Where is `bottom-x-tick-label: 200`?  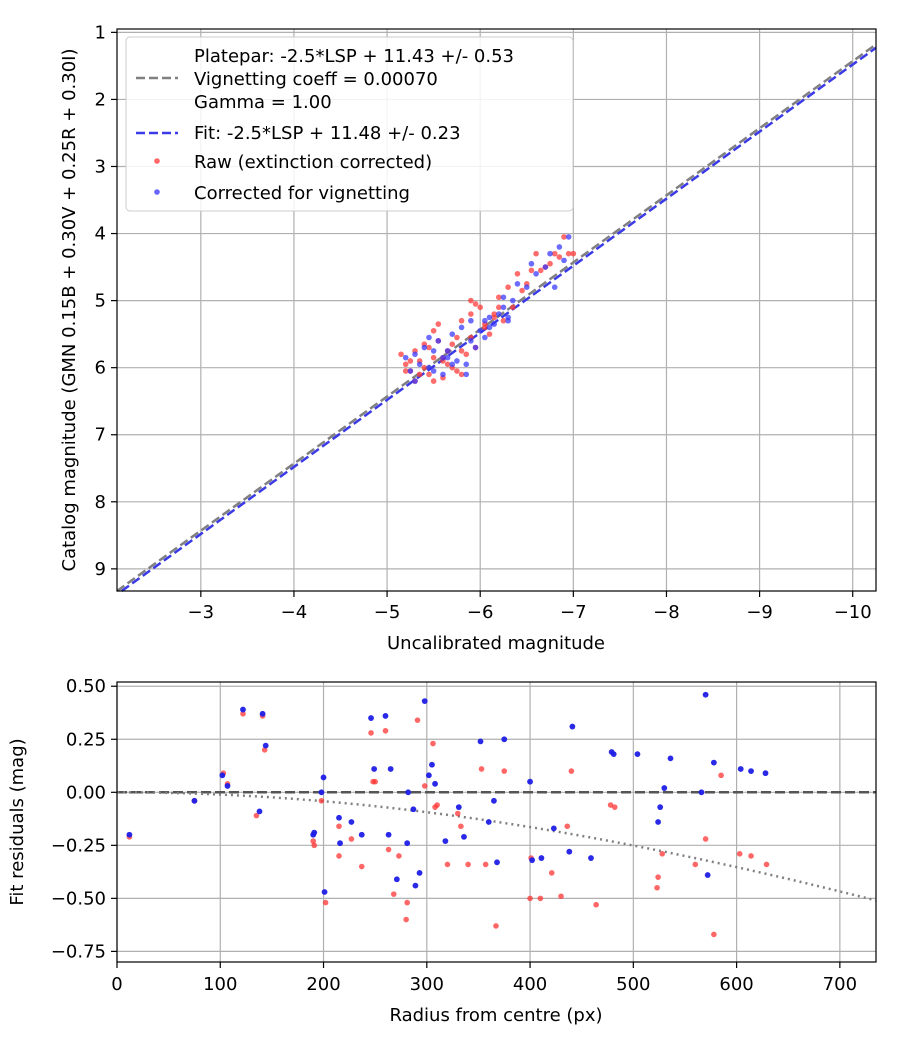
bottom-x-tick-label: 200 is located at coordinates (323, 984).